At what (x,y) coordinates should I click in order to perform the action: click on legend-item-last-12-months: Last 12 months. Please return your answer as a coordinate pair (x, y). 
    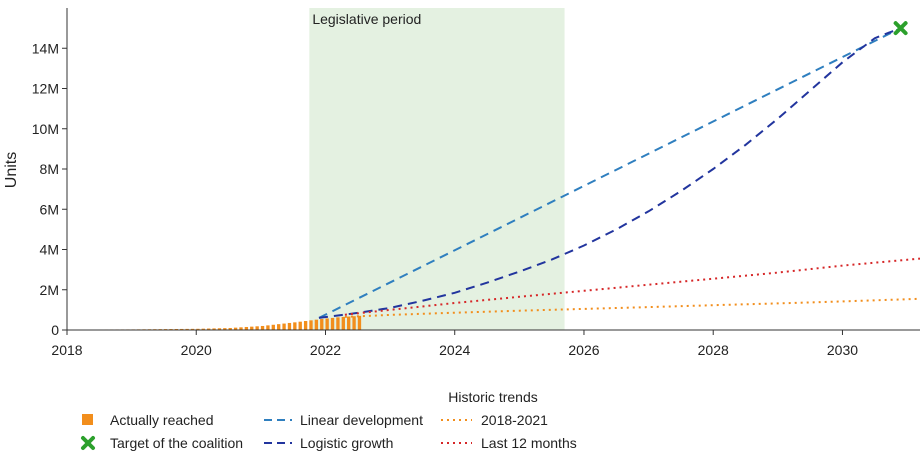
    Looking at the image, I should click on (509, 443).